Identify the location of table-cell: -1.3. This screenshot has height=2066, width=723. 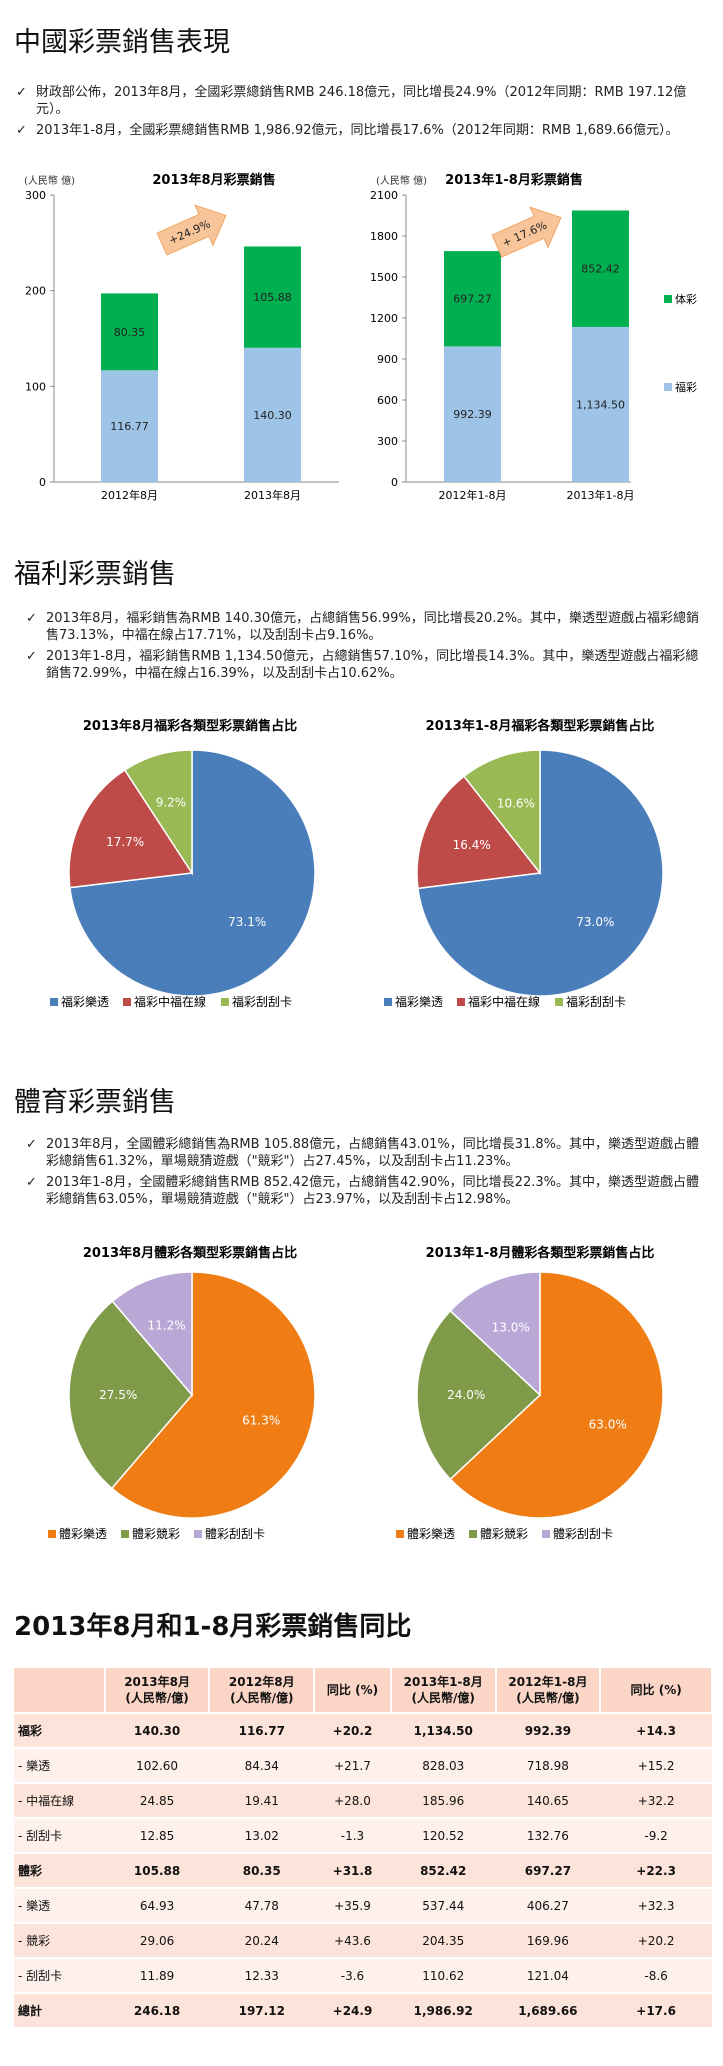
(352, 1835).